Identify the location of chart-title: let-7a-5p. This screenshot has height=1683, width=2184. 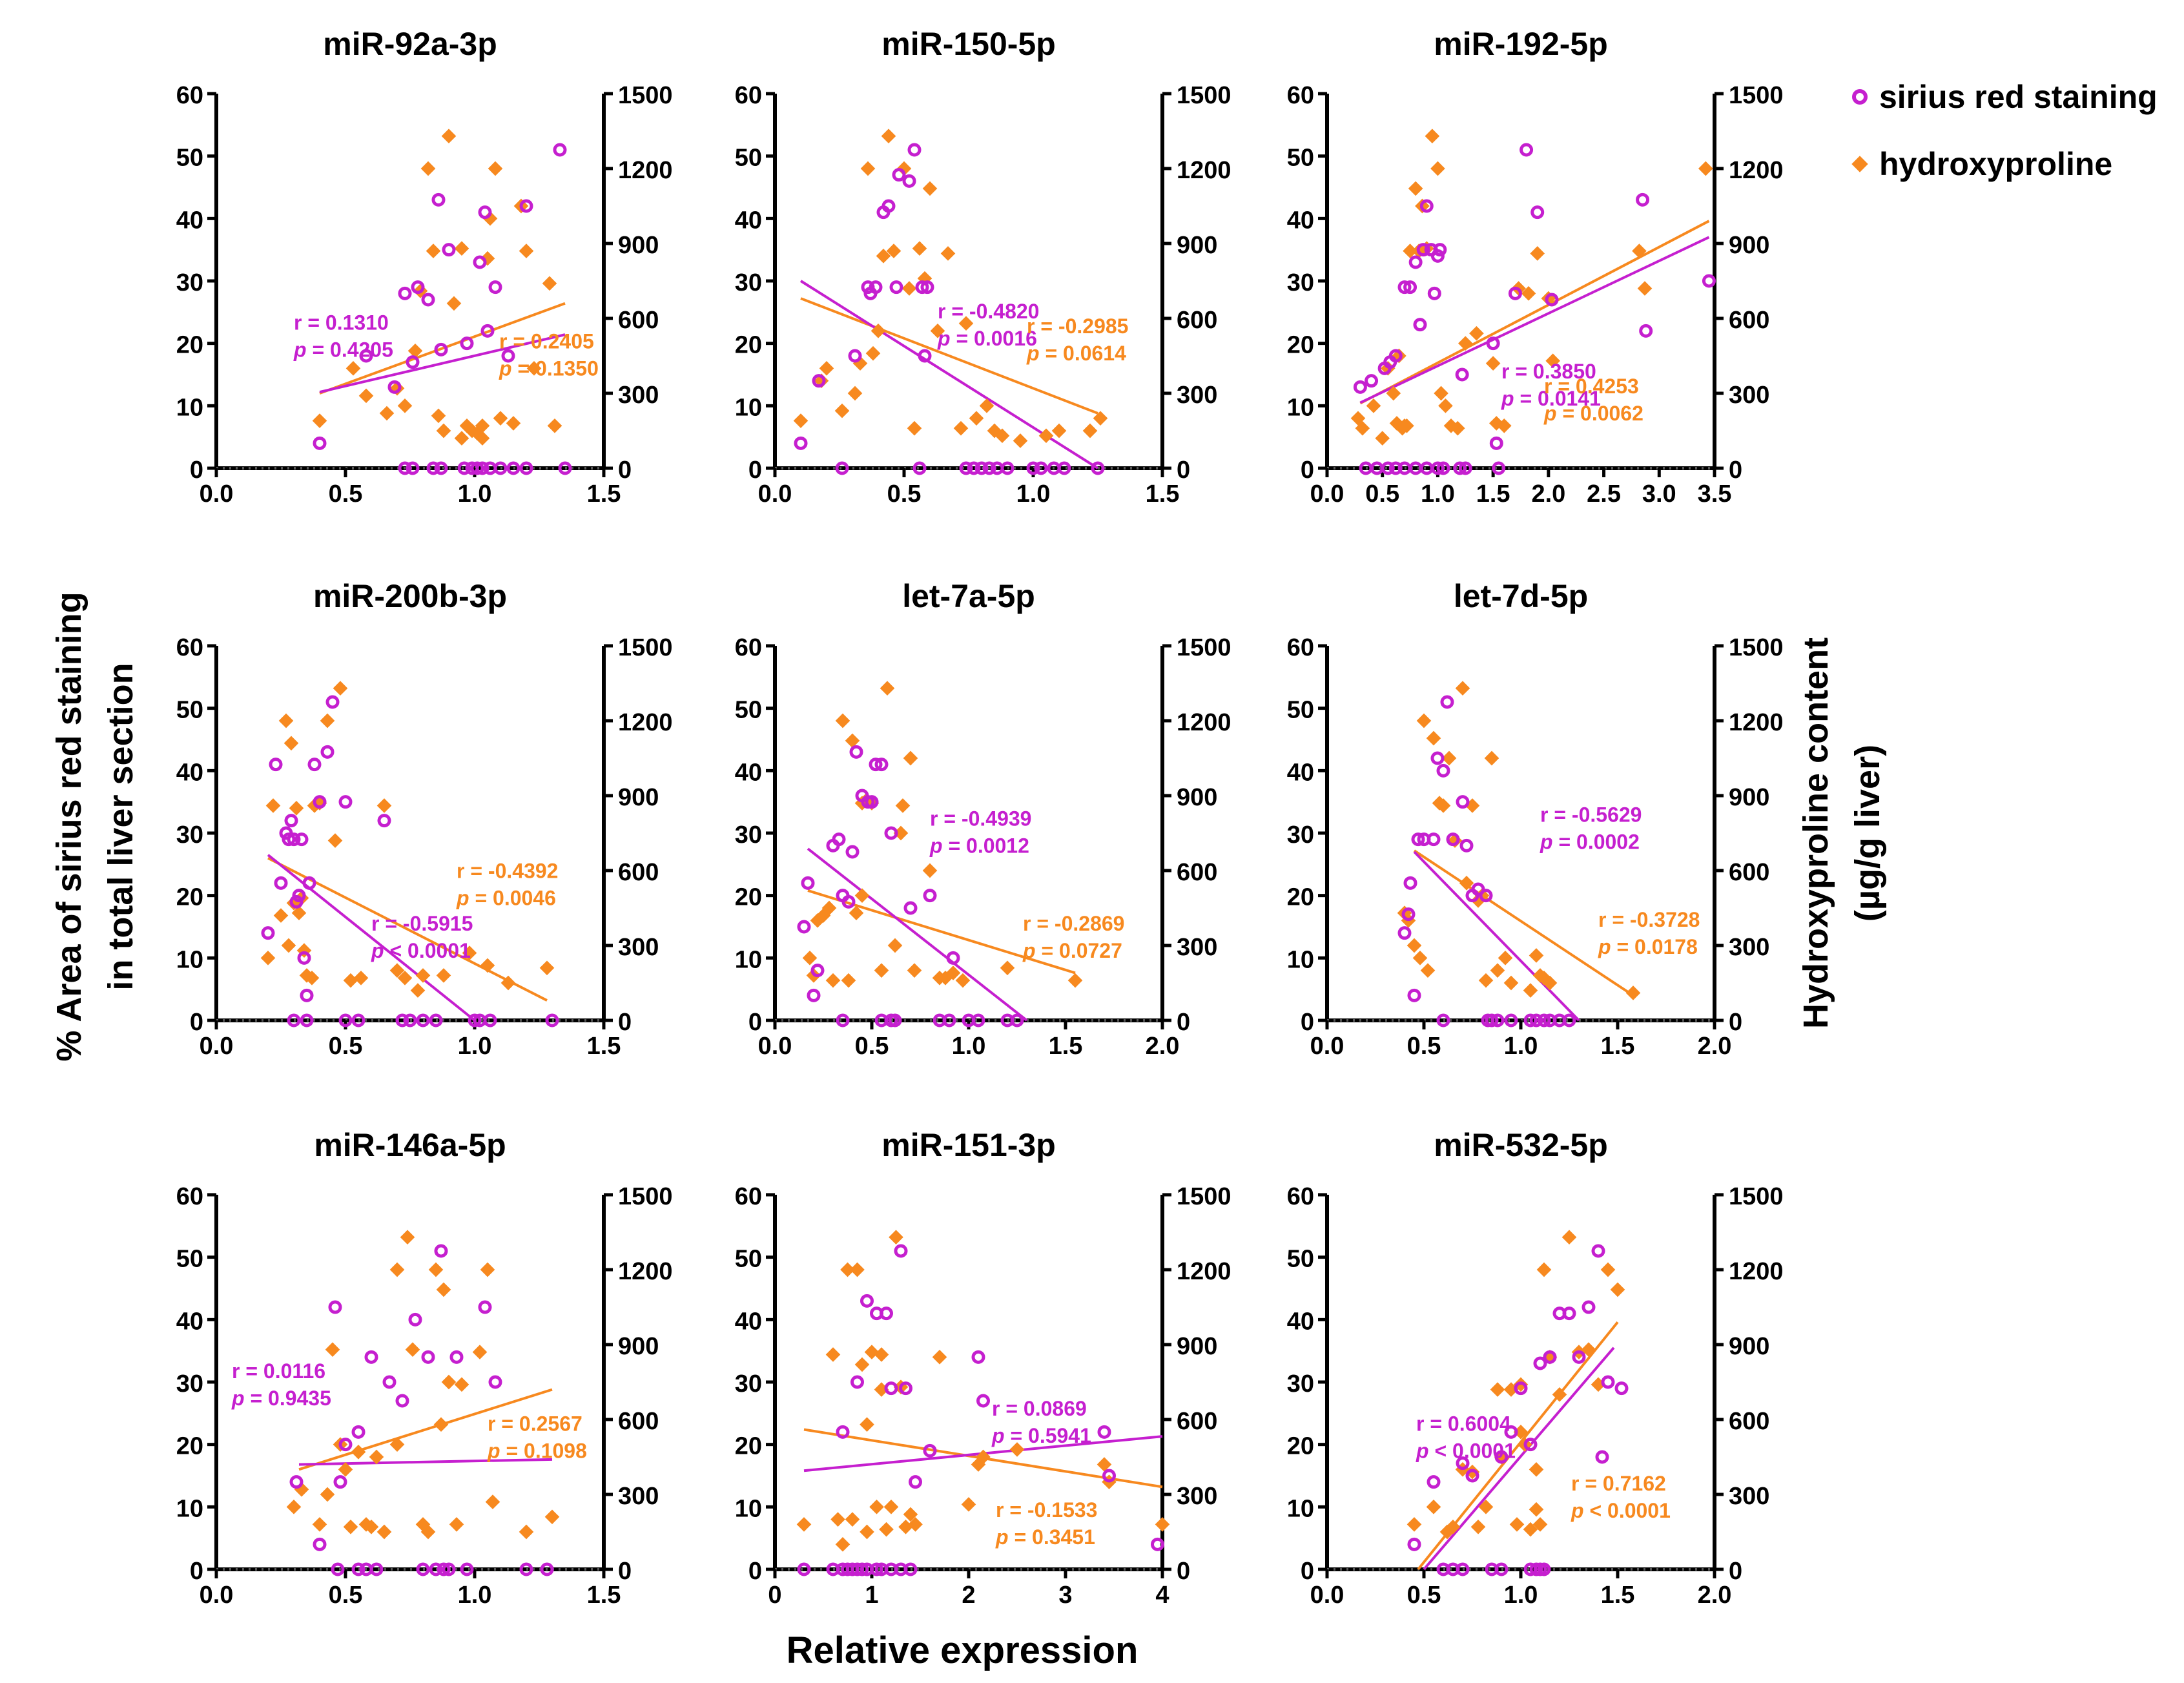
(968, 596).